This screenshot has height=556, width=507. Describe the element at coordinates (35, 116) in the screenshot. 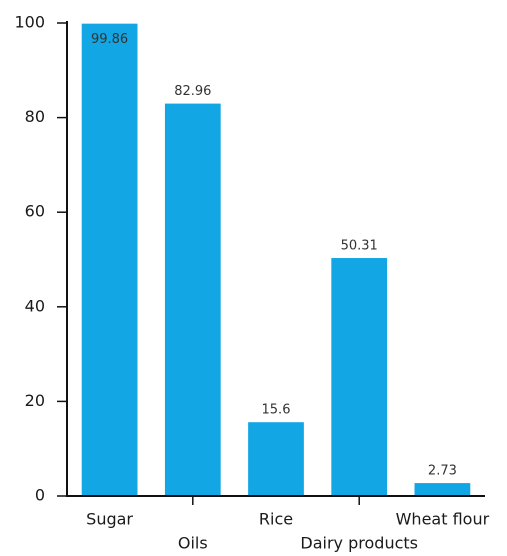

I see `y-tick-label: 80` at that location.